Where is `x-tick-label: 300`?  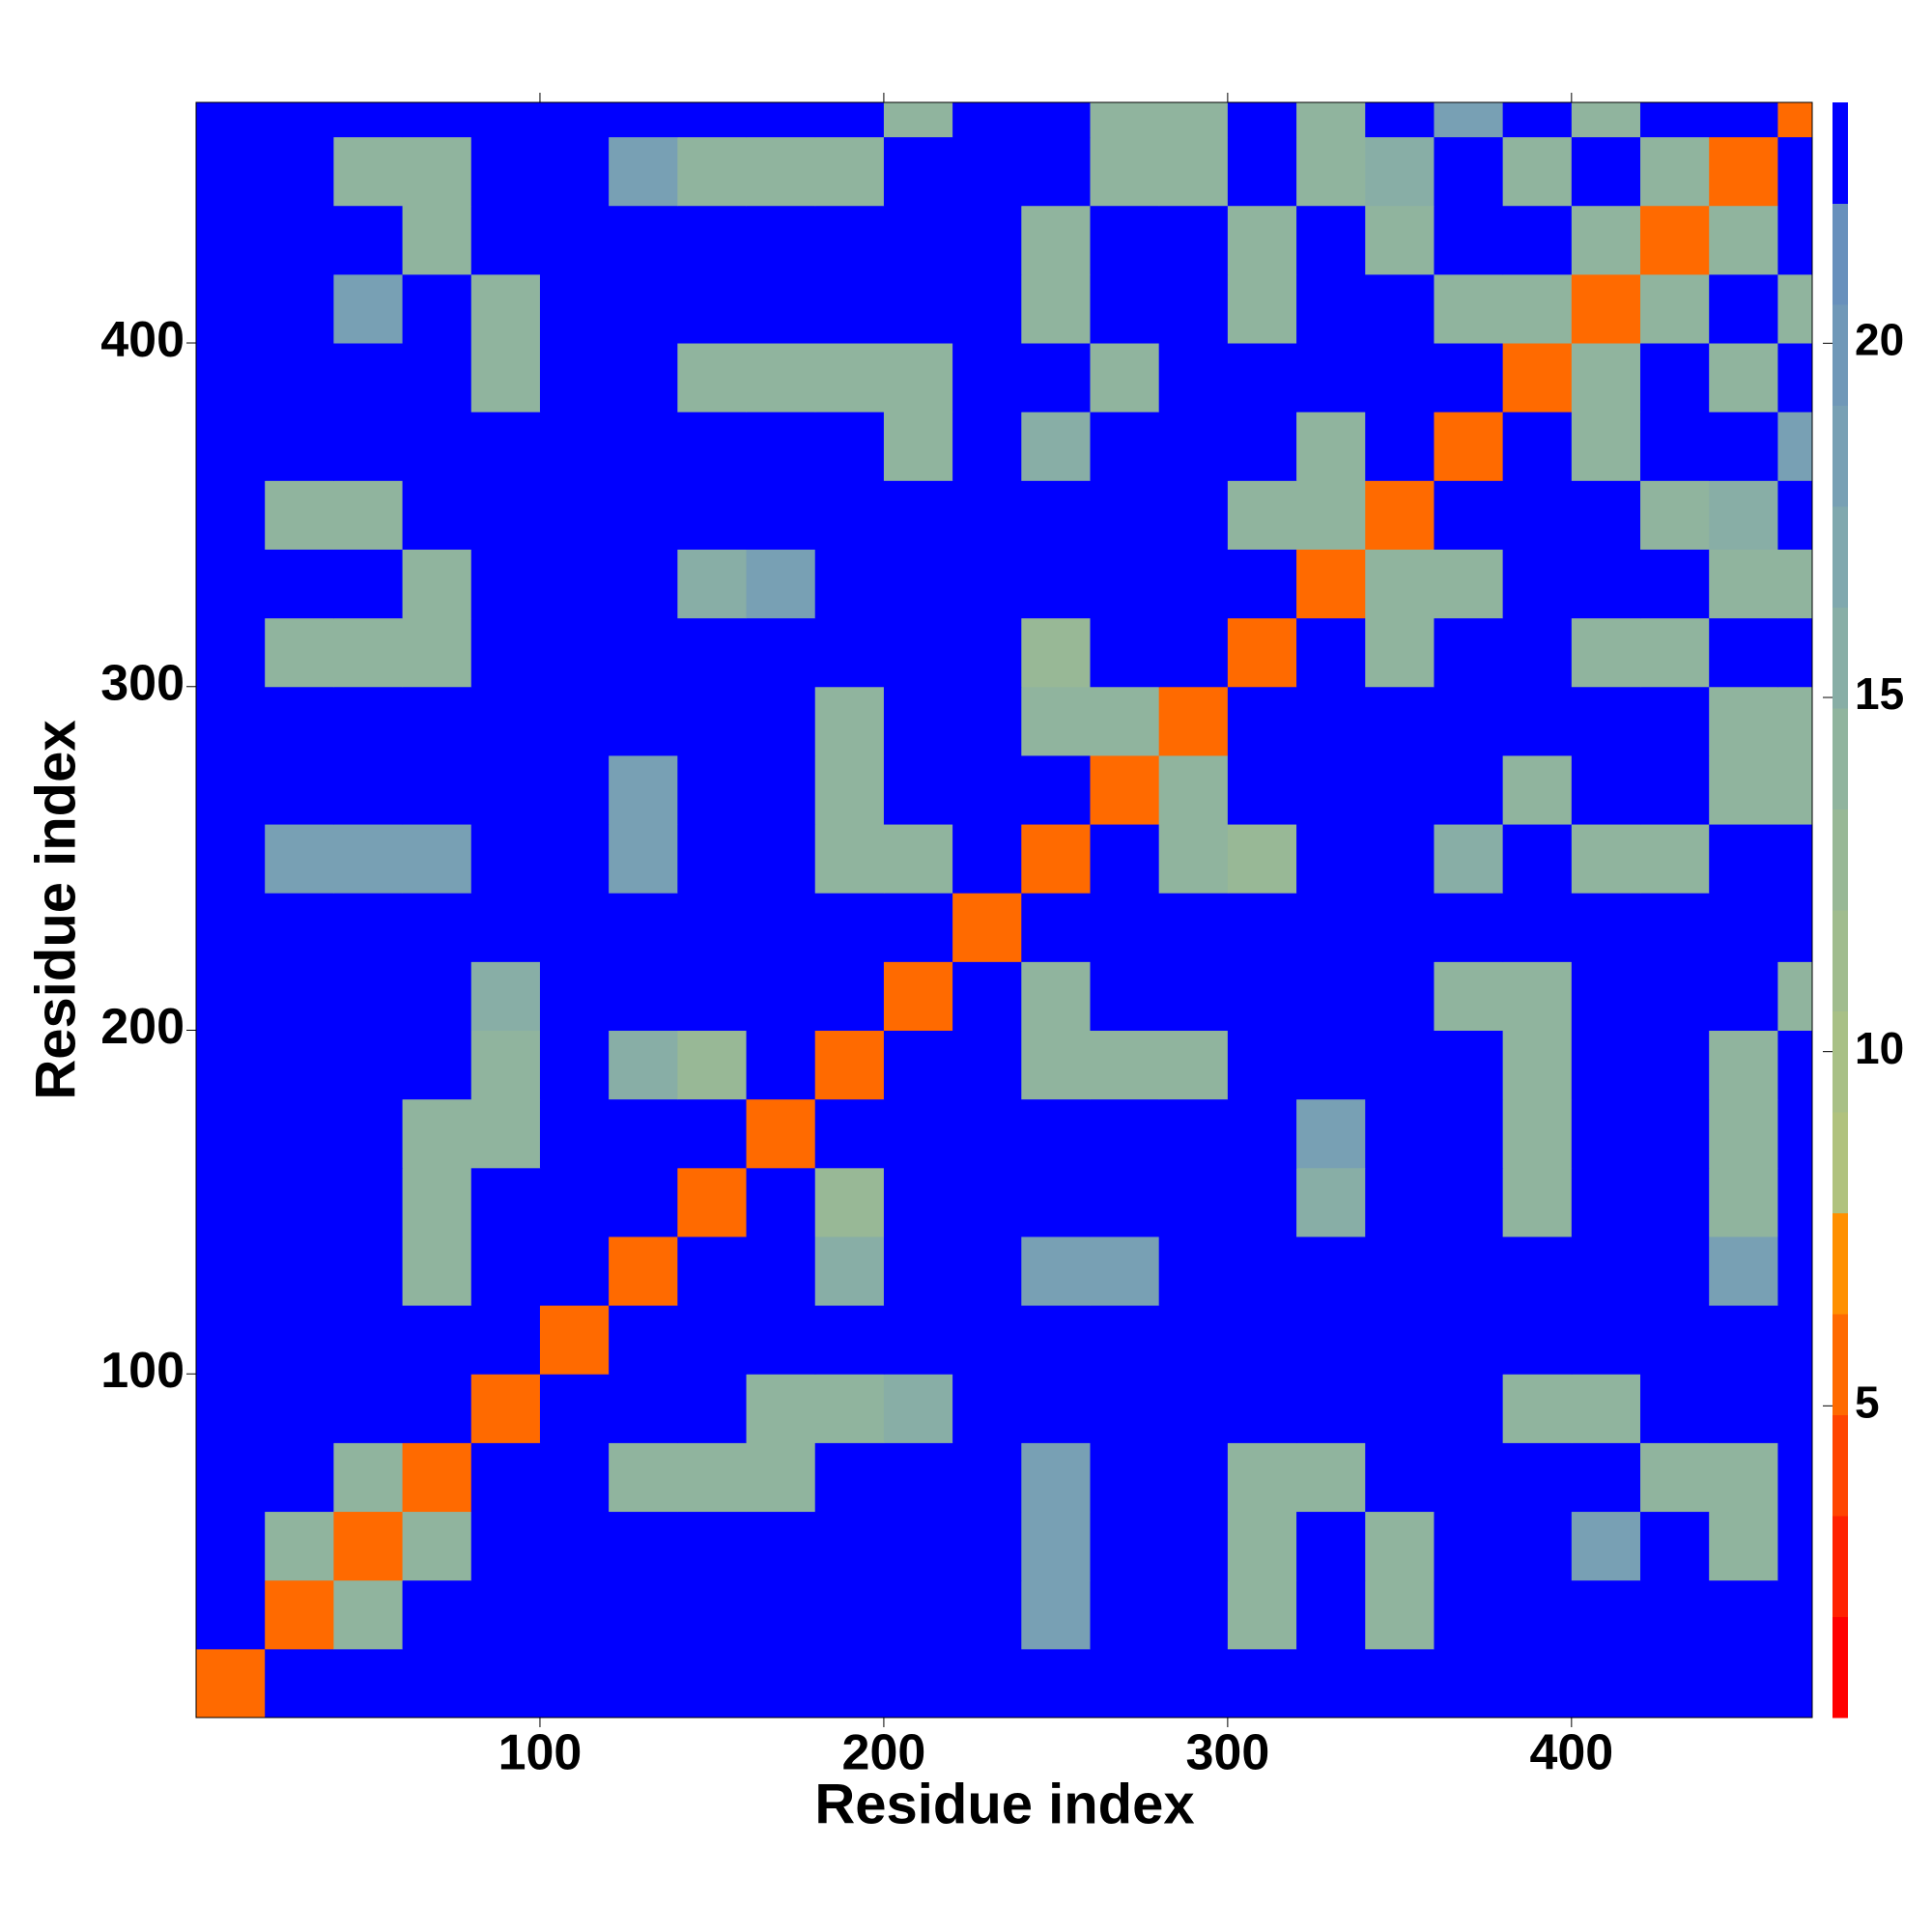
x-tick-label: 300 is located at coordinates (1227, 1753).